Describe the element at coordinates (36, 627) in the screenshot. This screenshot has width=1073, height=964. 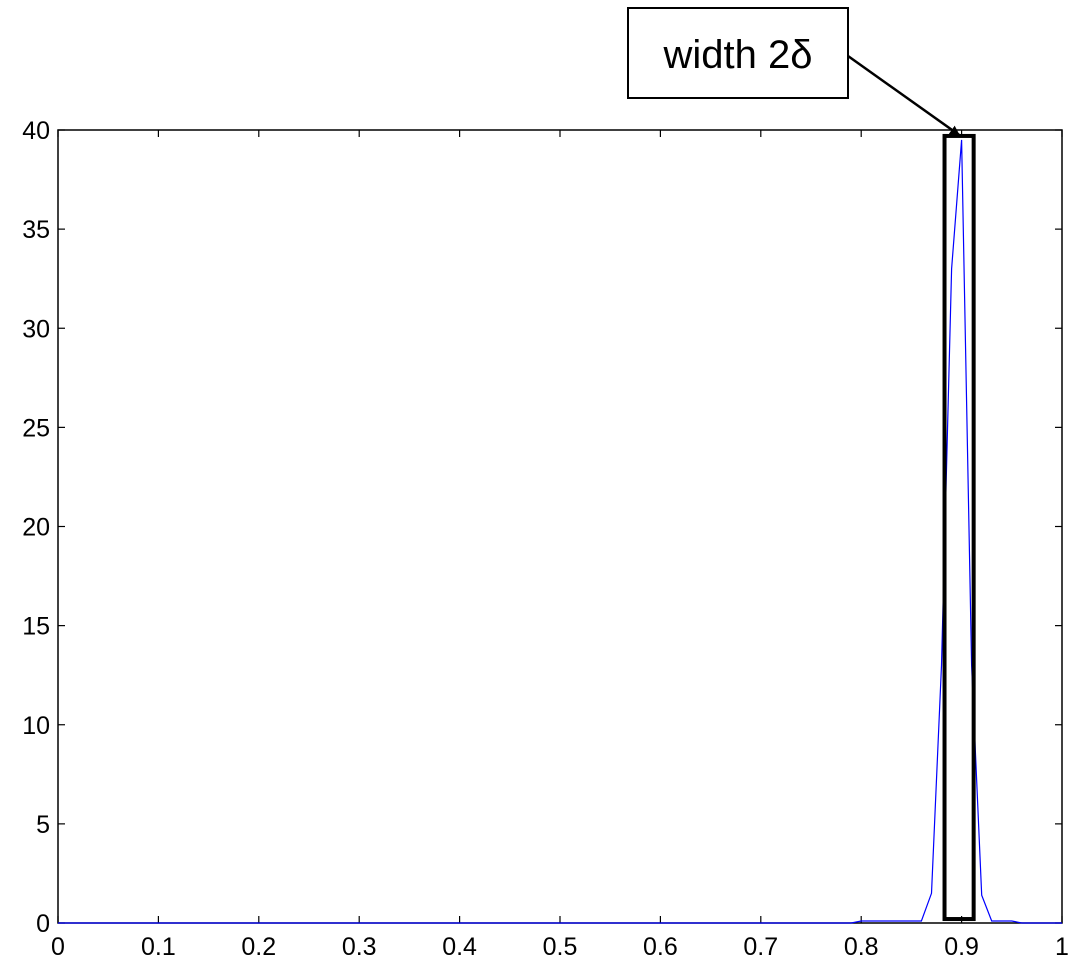
I see `y-tick-label: 15` at that location.